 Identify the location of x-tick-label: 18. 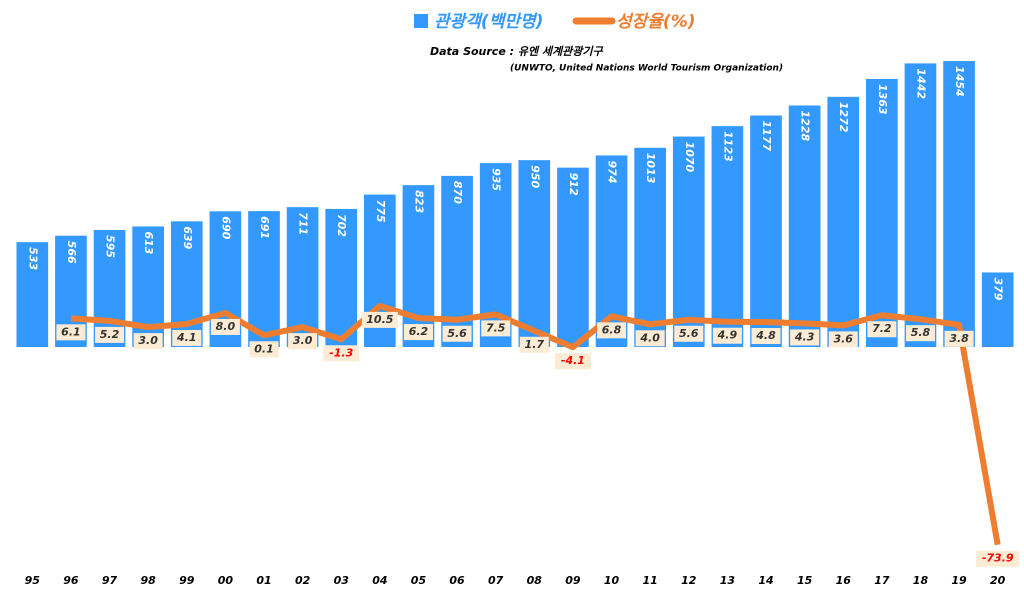
(921, 580).